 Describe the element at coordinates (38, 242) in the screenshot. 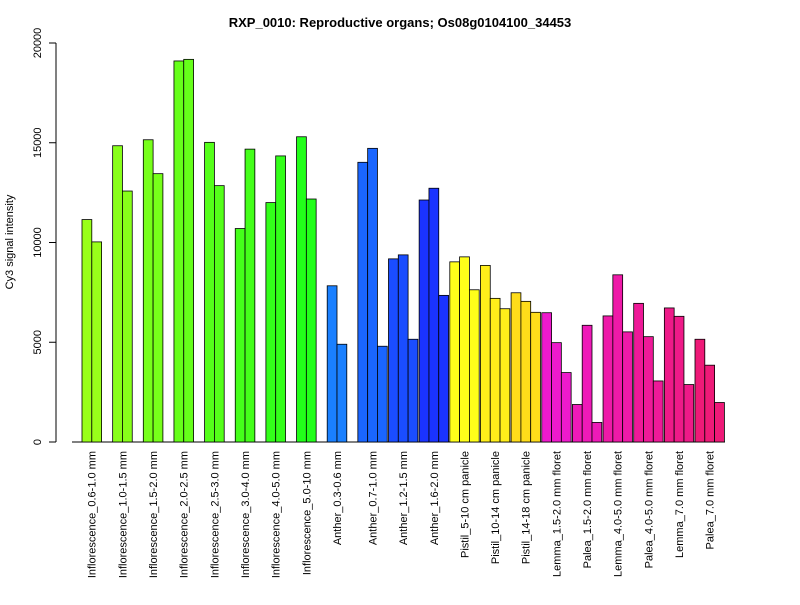

I see `y-tick-label: 10000` at that location.